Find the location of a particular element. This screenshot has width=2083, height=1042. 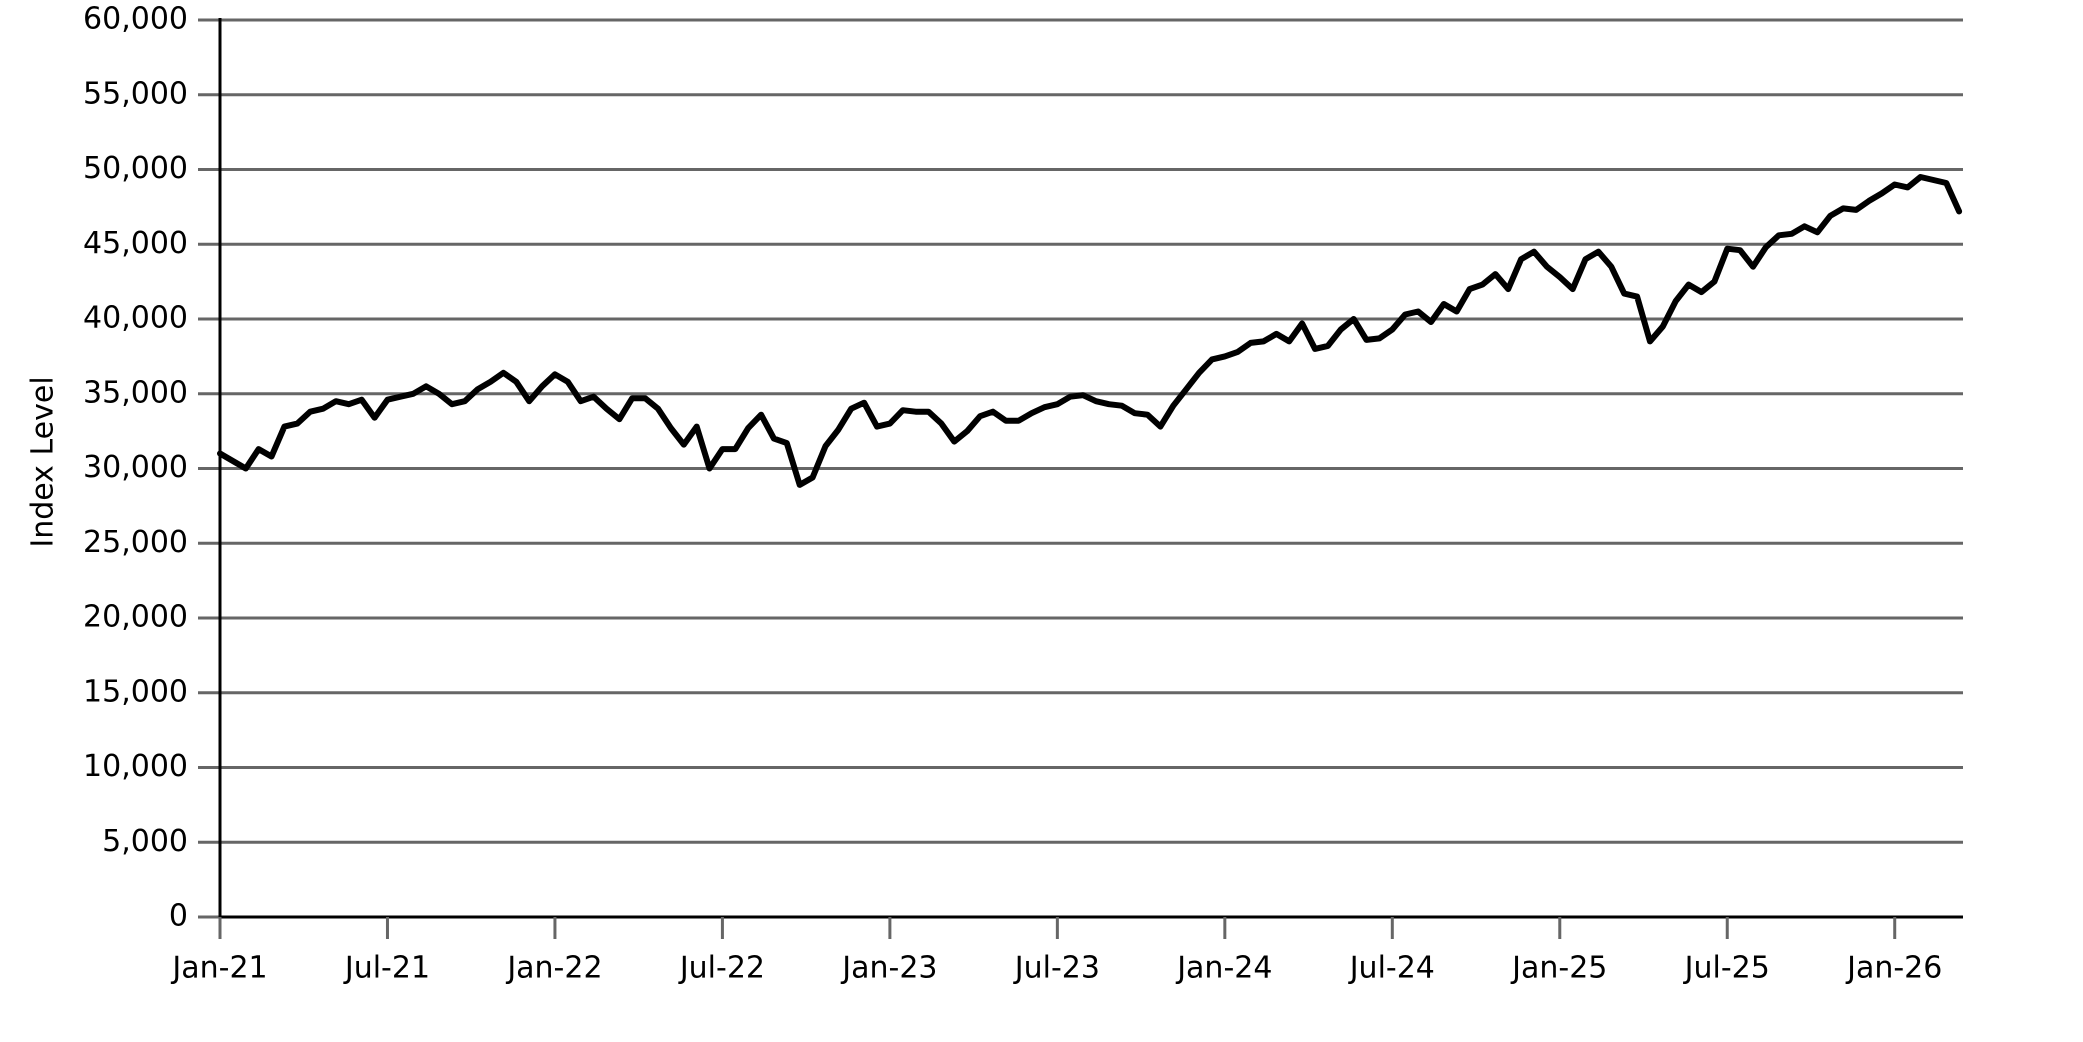

x-tick-label: Jan-25 is located at coordinates (1558, 968).